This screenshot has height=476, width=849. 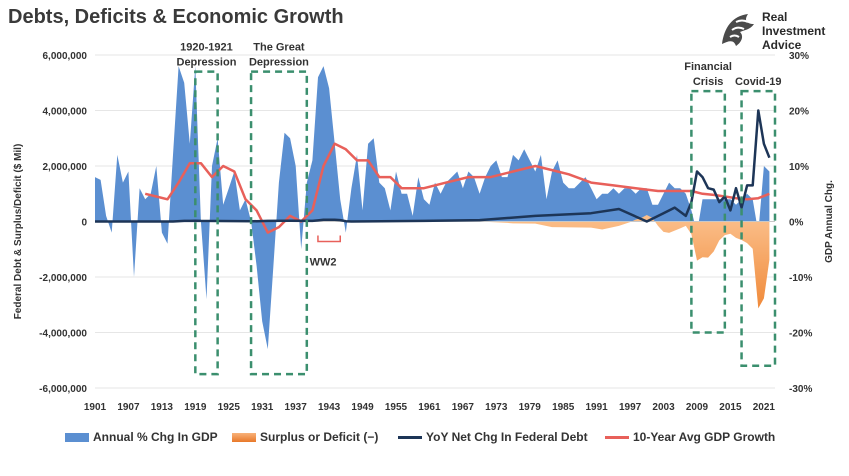 What do you see at coordinates (323, 263) in the screenshot?
I see `ww2-label: WW2` at bounding box center [323, 263].